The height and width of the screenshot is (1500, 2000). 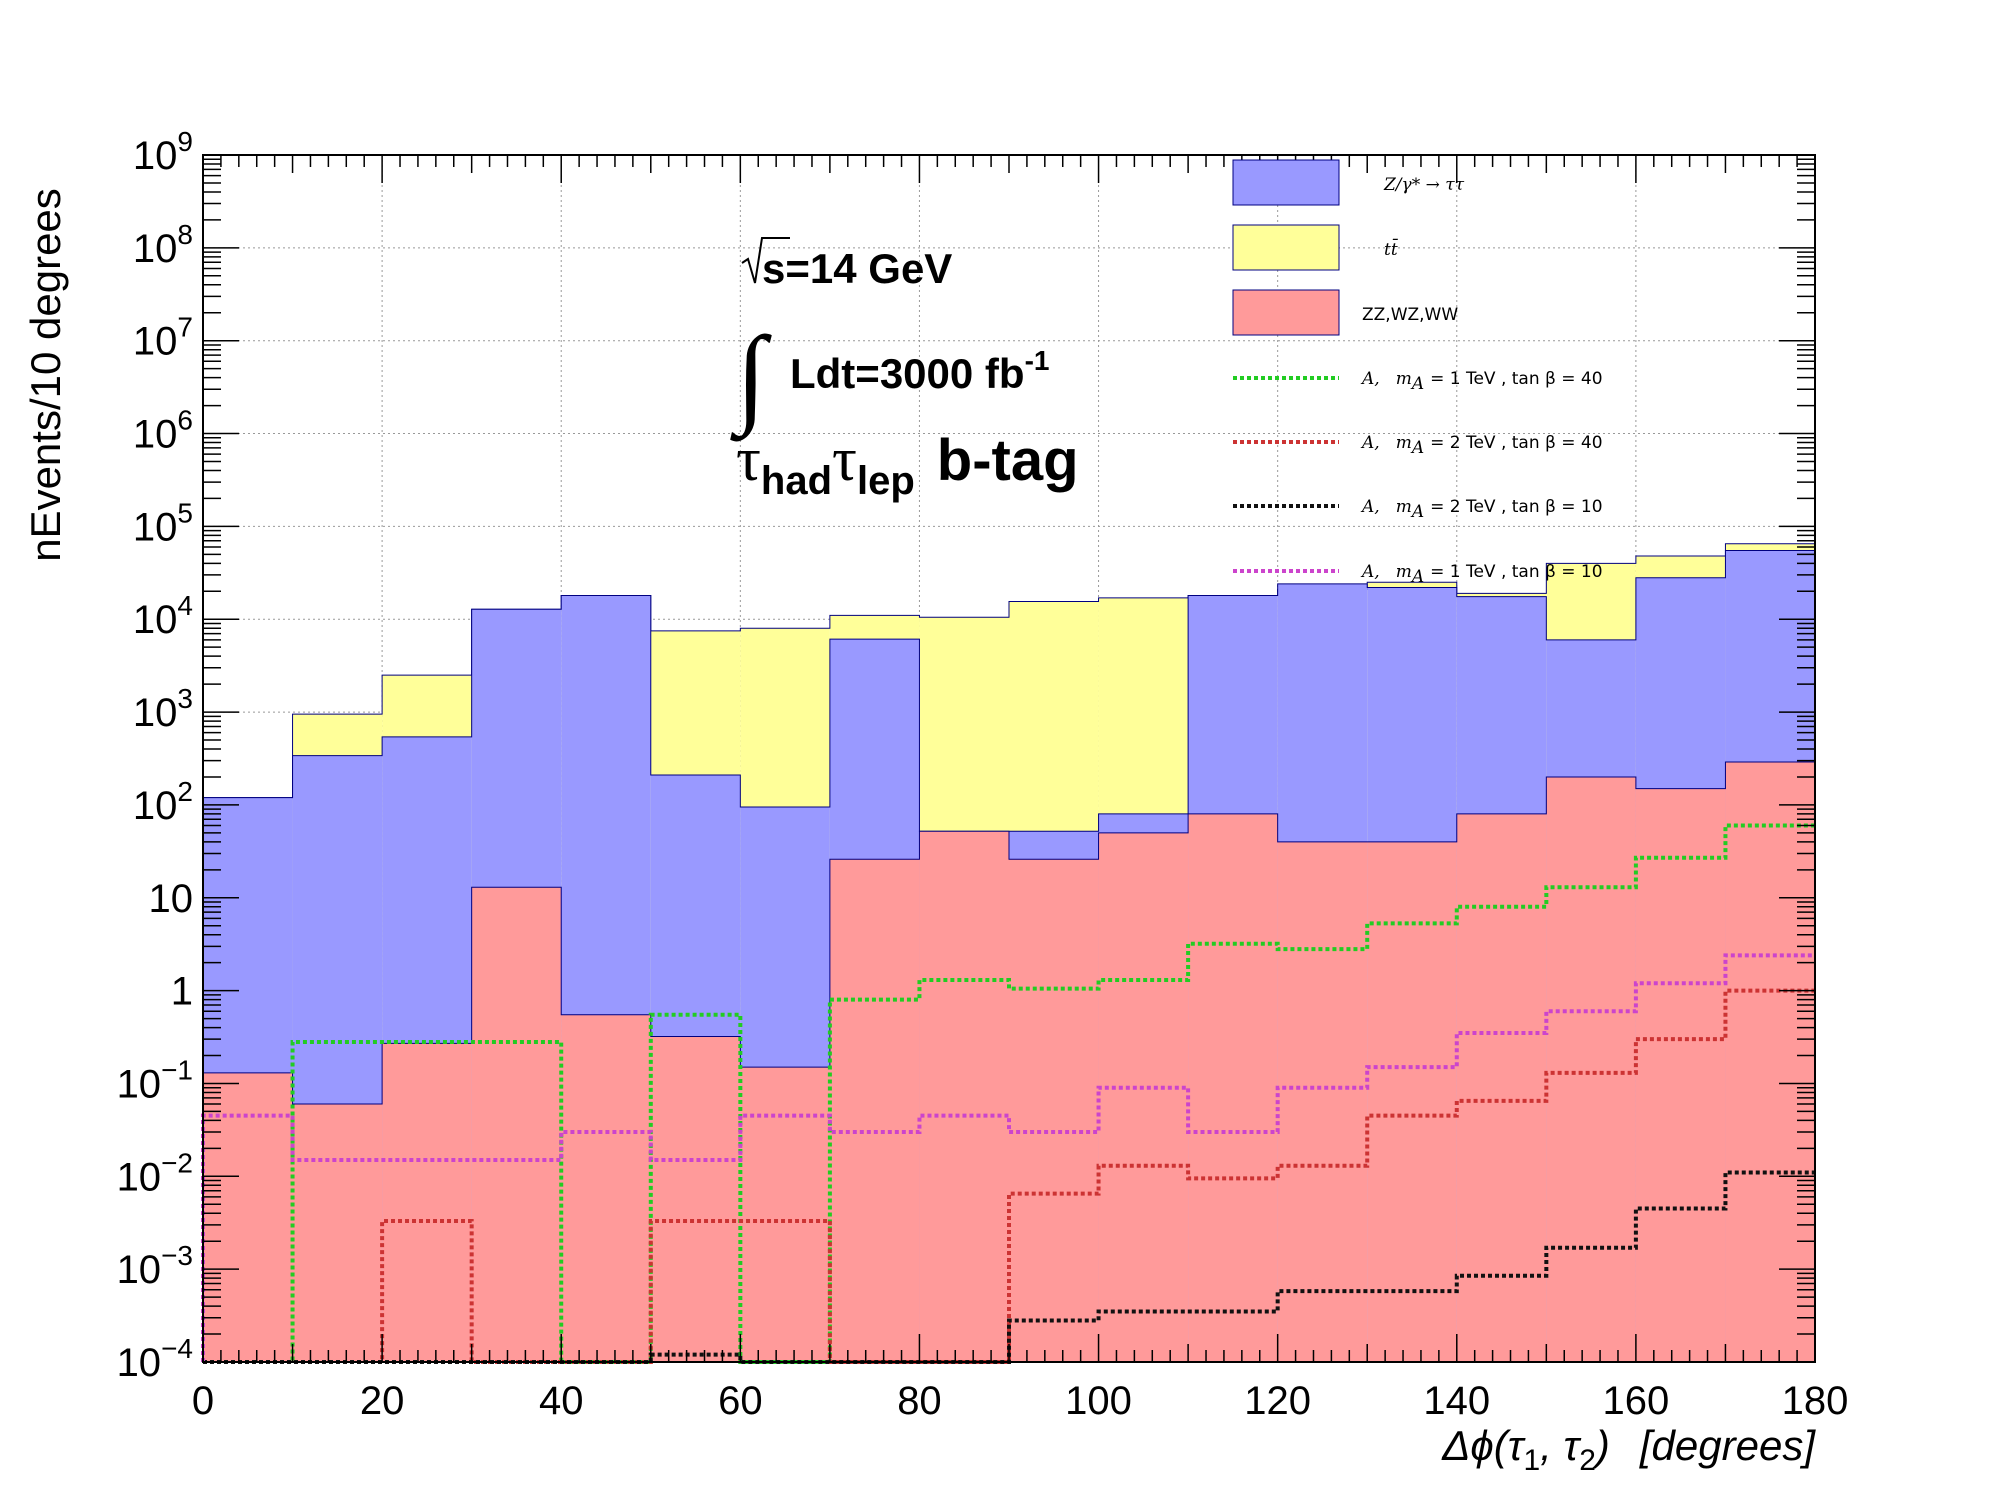 What do you see at coordinates (751, 378) in the screenshot?
I see `integral-sign: ∫` at bounding box center [751, 378].